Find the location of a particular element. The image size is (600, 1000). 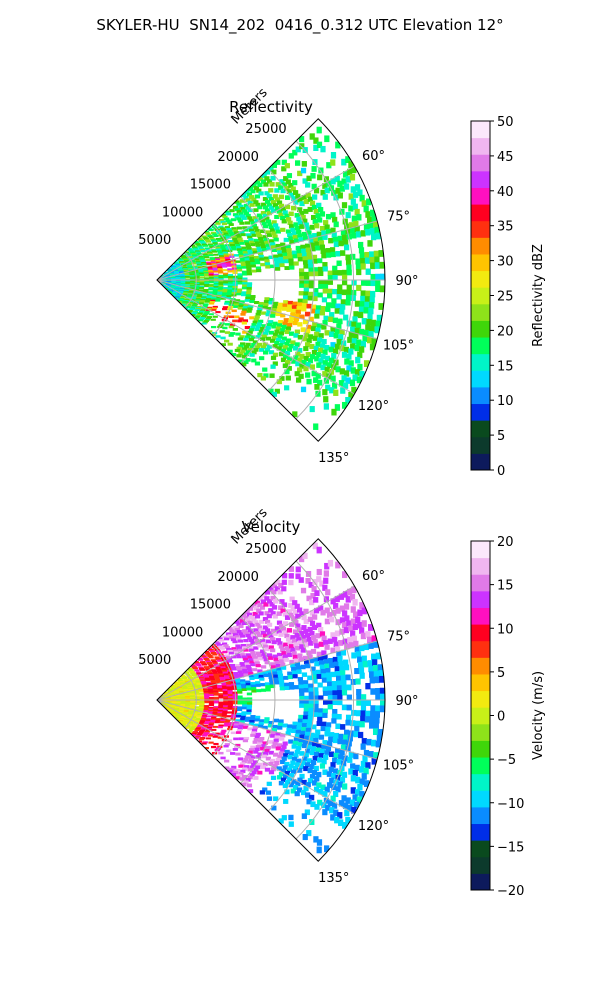

colorbar-tick-label: −20 is located at coordinates (510, 891).